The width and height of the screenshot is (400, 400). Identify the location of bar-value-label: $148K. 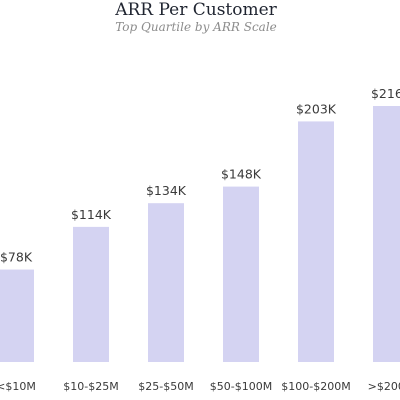
(241, 174).